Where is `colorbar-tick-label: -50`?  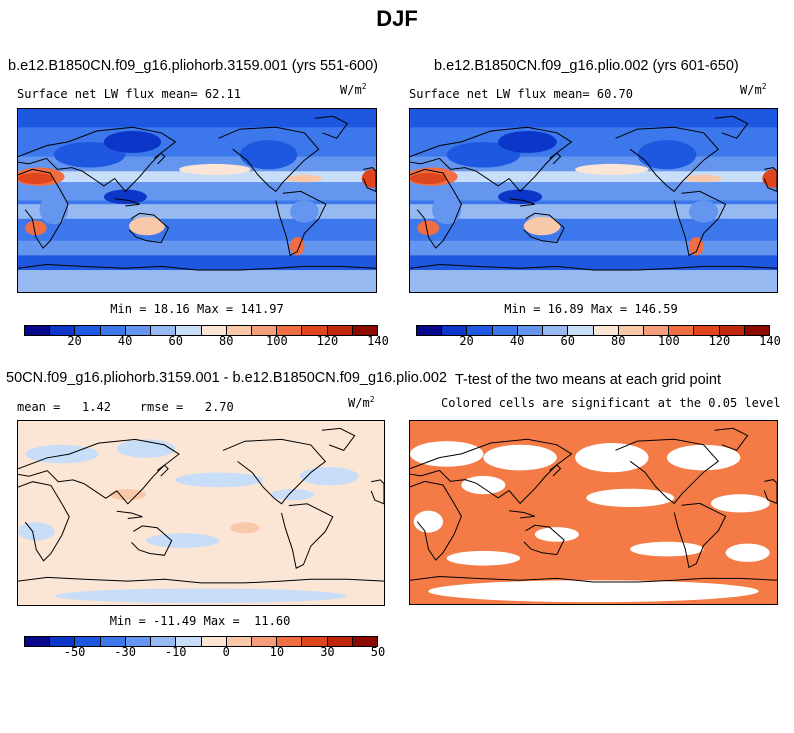 colorbar-tick-label: -50 is located at coordinates (74, 652).